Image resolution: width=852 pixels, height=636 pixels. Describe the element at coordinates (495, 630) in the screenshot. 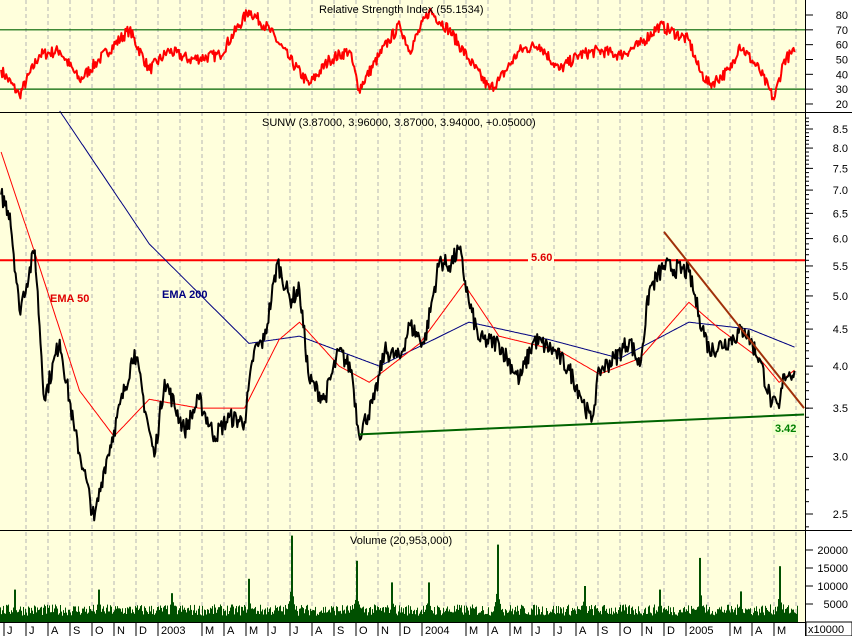

I see `x-axis-label: A` at that location.